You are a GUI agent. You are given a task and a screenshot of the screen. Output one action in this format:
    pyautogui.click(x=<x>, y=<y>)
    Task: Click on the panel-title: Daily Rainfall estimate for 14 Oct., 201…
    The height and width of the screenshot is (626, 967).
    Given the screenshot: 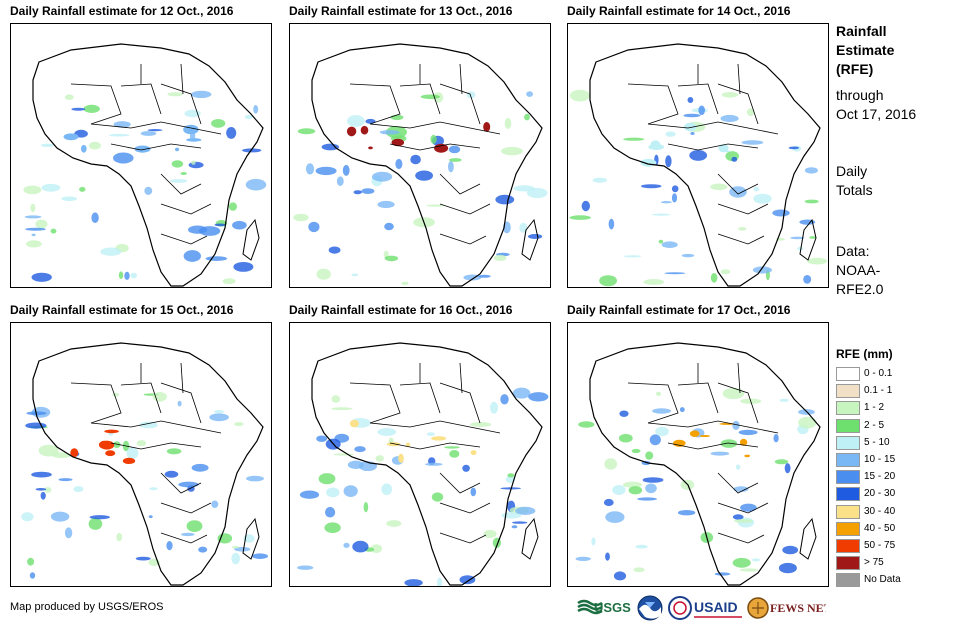 What is the action you would take?
    pyautogui.click(x=679, y=11)
    